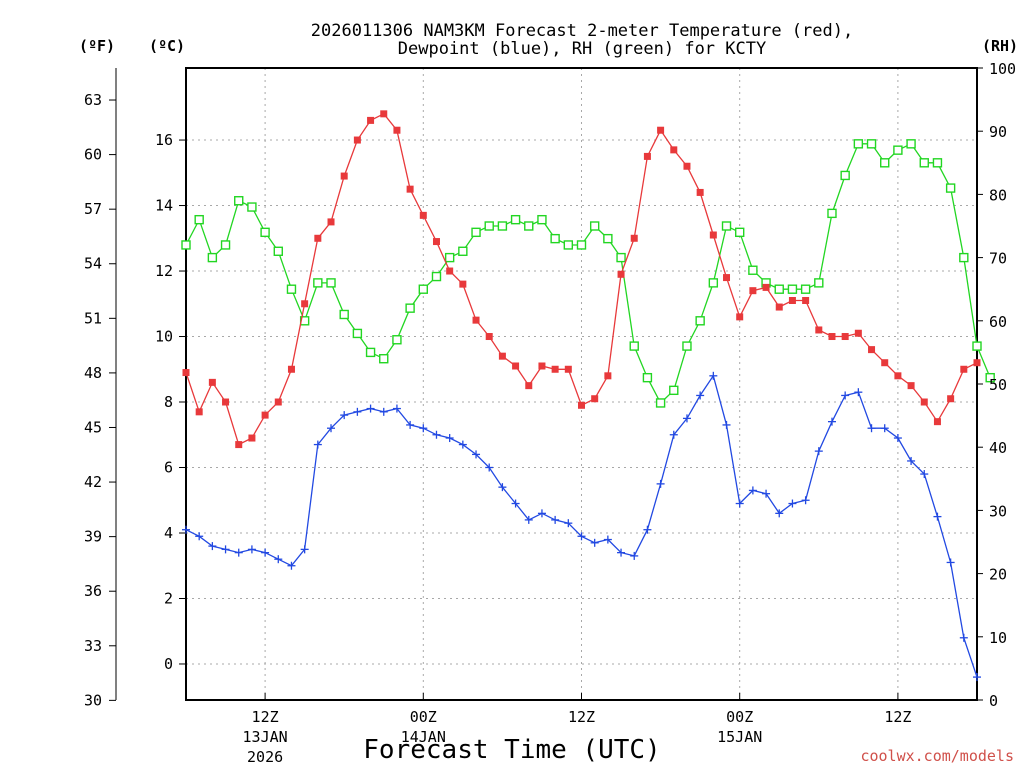  What do you see at coordinates (93, 537) in the screenshot?
I see `fahrenheit-tick-label: 39` at bounding box center [93, 537].